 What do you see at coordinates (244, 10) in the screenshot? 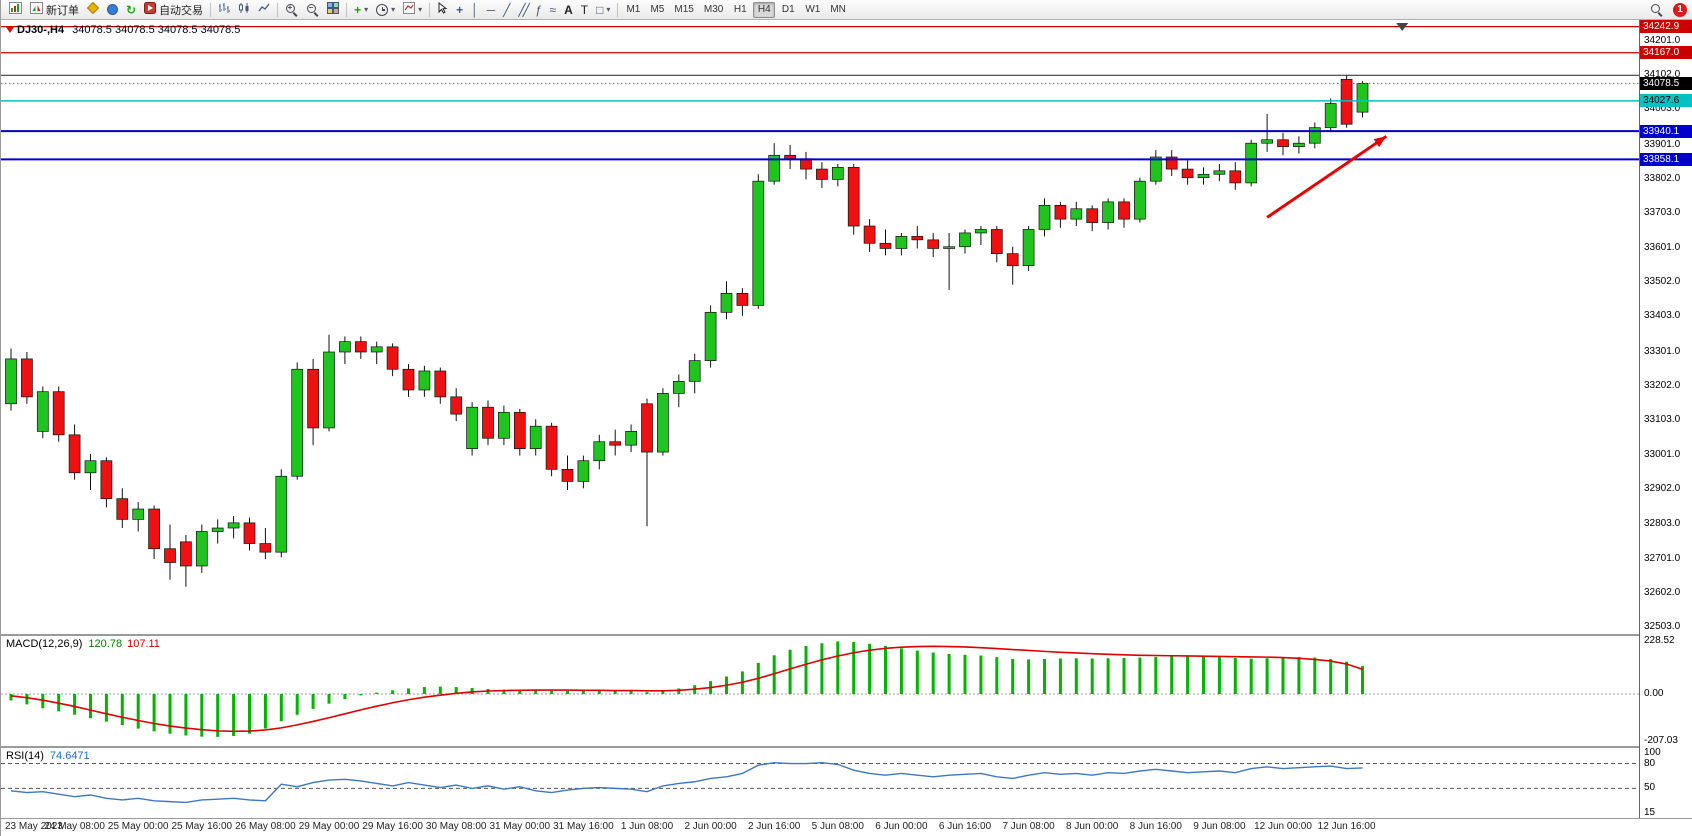
I see `candlestick-chart-button` at bounding box center [244, 10].